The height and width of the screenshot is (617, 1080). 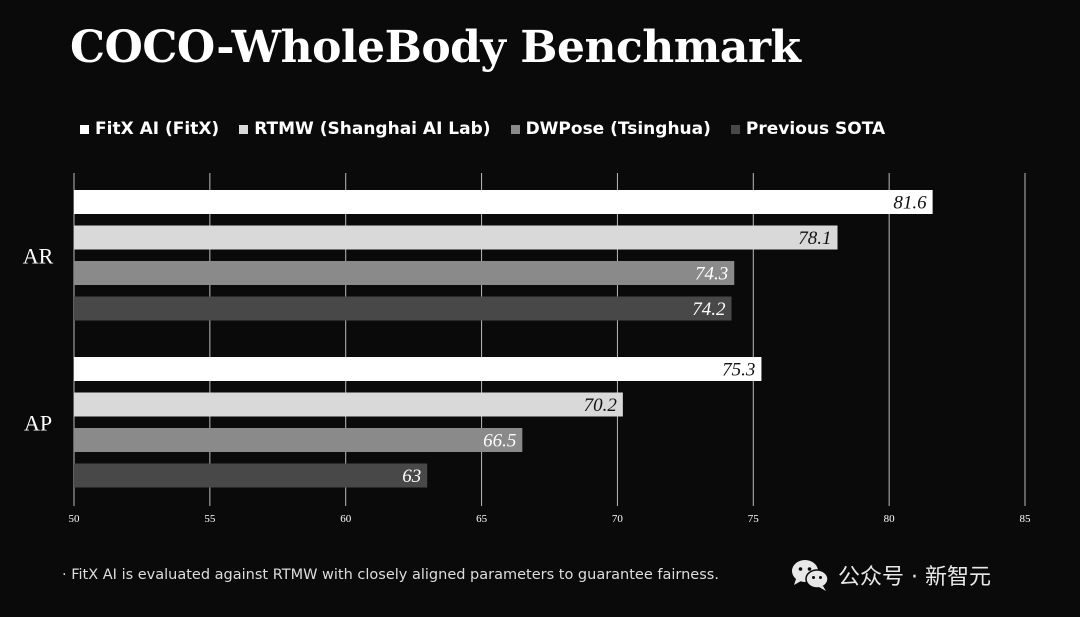 I want to click on x-tick-label: 60, so click(x=346, y=519).